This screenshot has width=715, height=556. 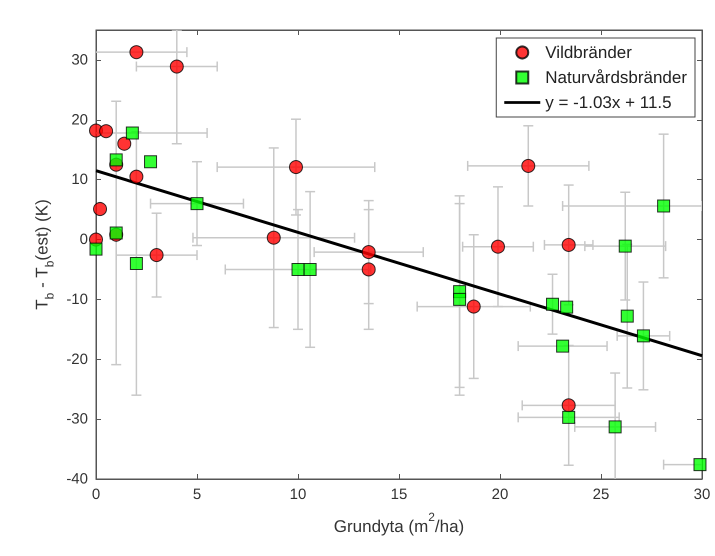 I want to click on y-tick-label: 30, so click(x=79, y=59).